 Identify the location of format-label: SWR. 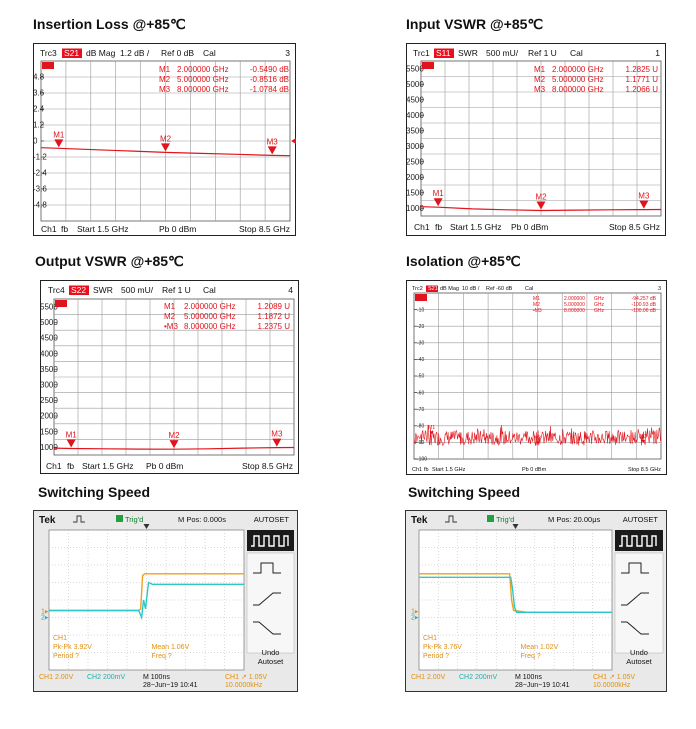
(468, 53).